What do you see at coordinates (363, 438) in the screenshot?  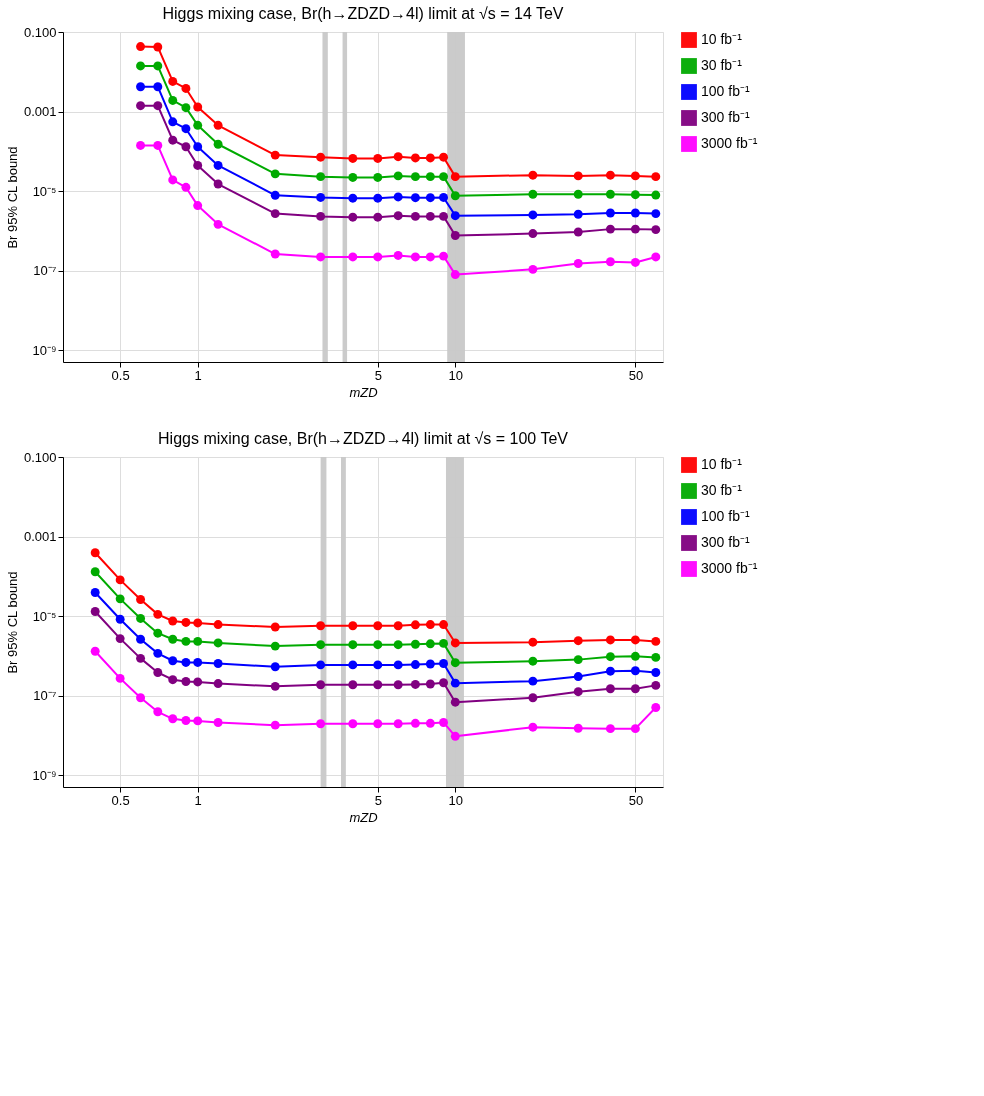 I see `chart-title: Higgs mixing case, Br(h→ZDZD→4l) limit at √s = 100 TeV` at bounding box center [363, 438].